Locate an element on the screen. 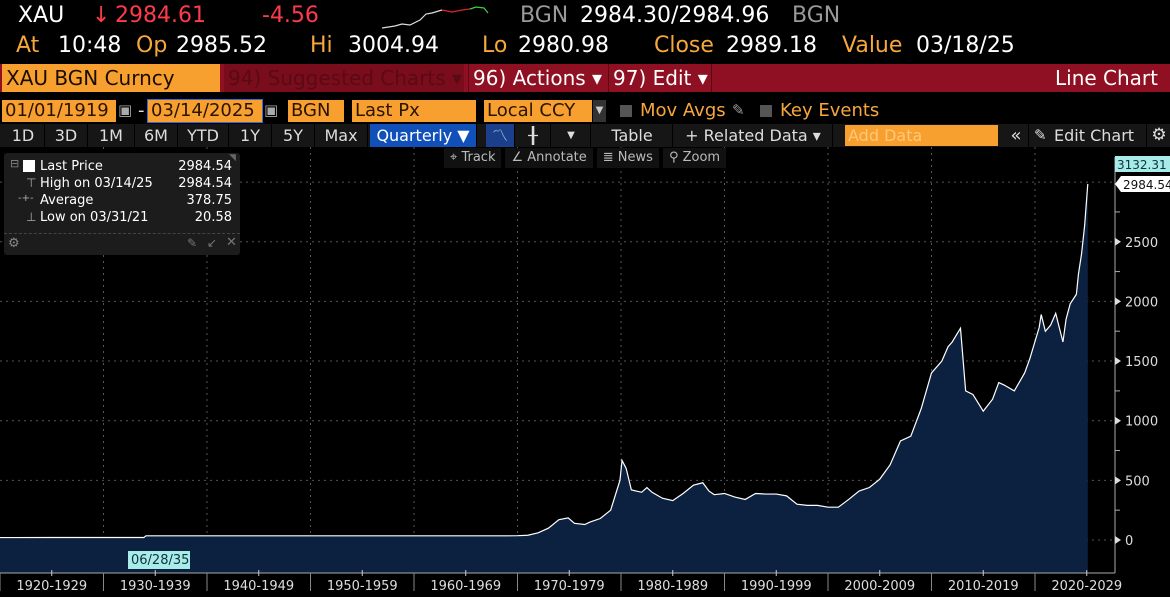 Image resolution: width=1170 pixels, height=597 pixels. last-value-label: 2984.54 is located at coordinates (1146, 185).